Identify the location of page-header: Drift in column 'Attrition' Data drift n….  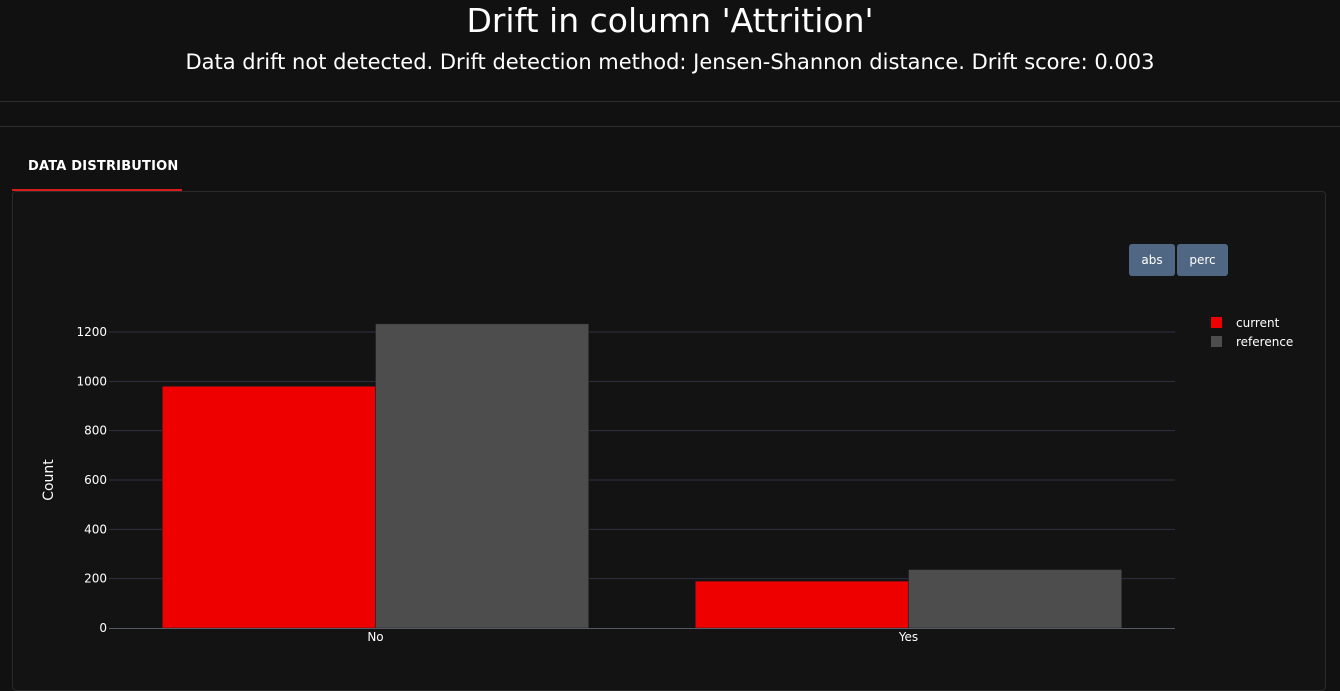
(670, 51).